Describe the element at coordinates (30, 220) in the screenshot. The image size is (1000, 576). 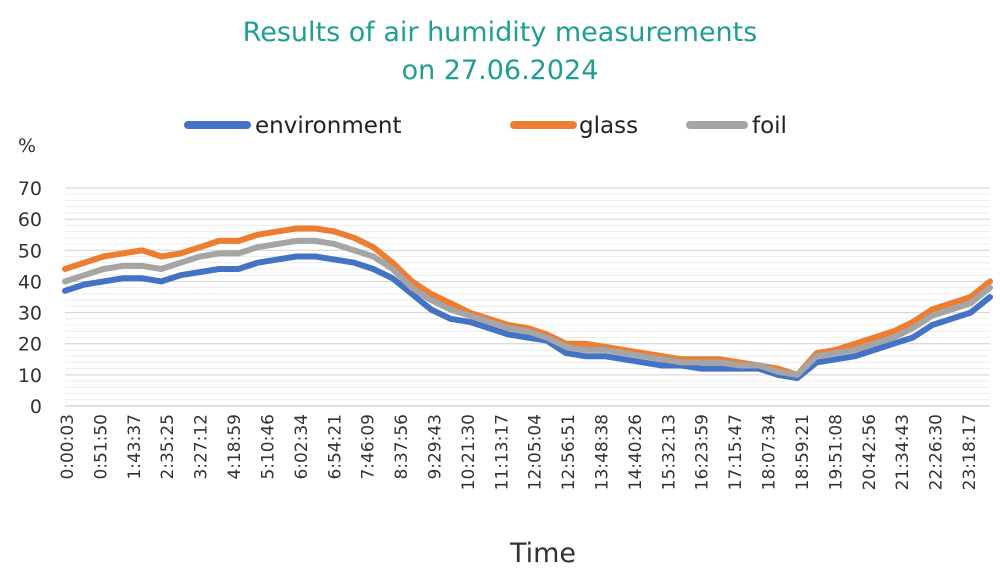
I see `y-tick-label: 60` at that location.